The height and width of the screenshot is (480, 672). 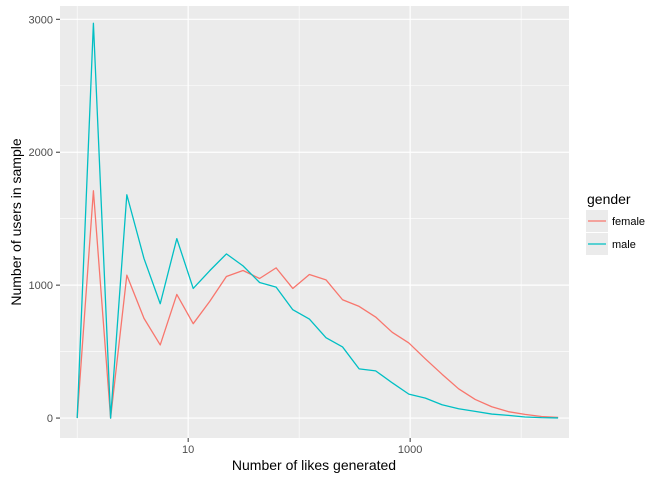 I want to click on legend-label-male: male, so click(x=624, y=245).